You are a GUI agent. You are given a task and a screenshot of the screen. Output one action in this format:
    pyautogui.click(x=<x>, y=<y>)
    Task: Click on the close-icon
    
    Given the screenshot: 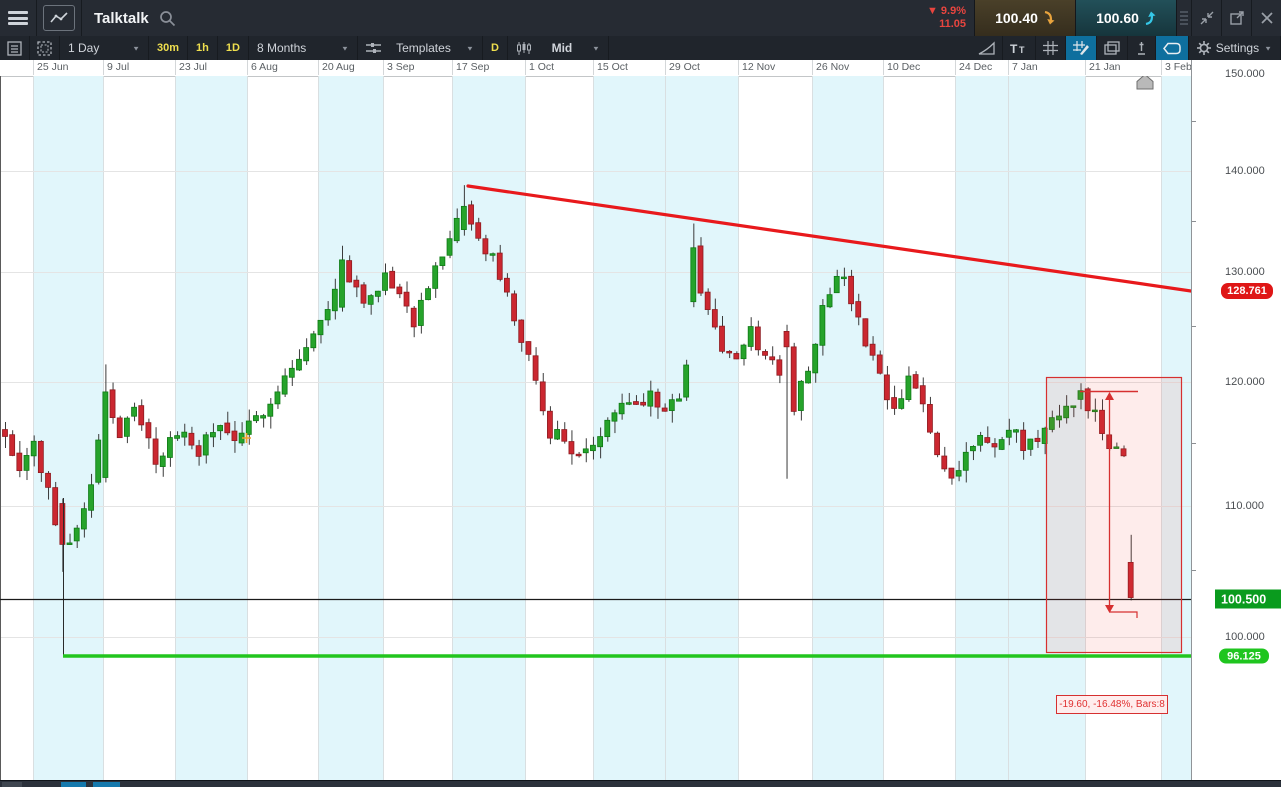 What is the action you would take?
    pyautogui.click(x=1266, y=18)
    